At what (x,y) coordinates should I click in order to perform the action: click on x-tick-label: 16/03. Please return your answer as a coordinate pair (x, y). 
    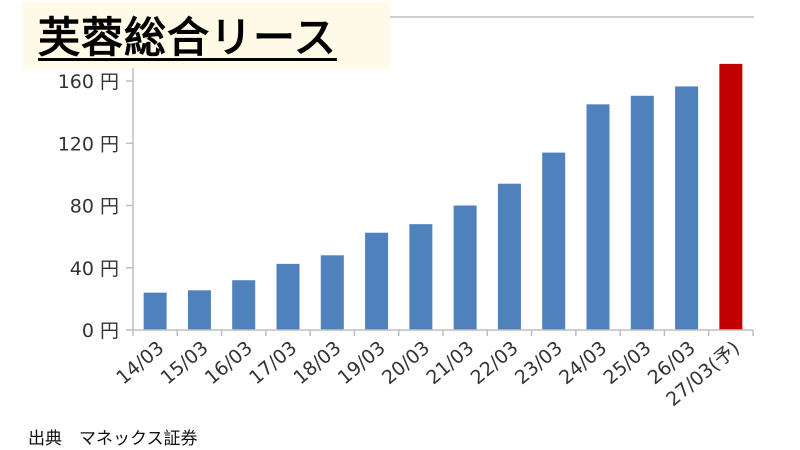
    Looking at the image, I should click on (229, 363).